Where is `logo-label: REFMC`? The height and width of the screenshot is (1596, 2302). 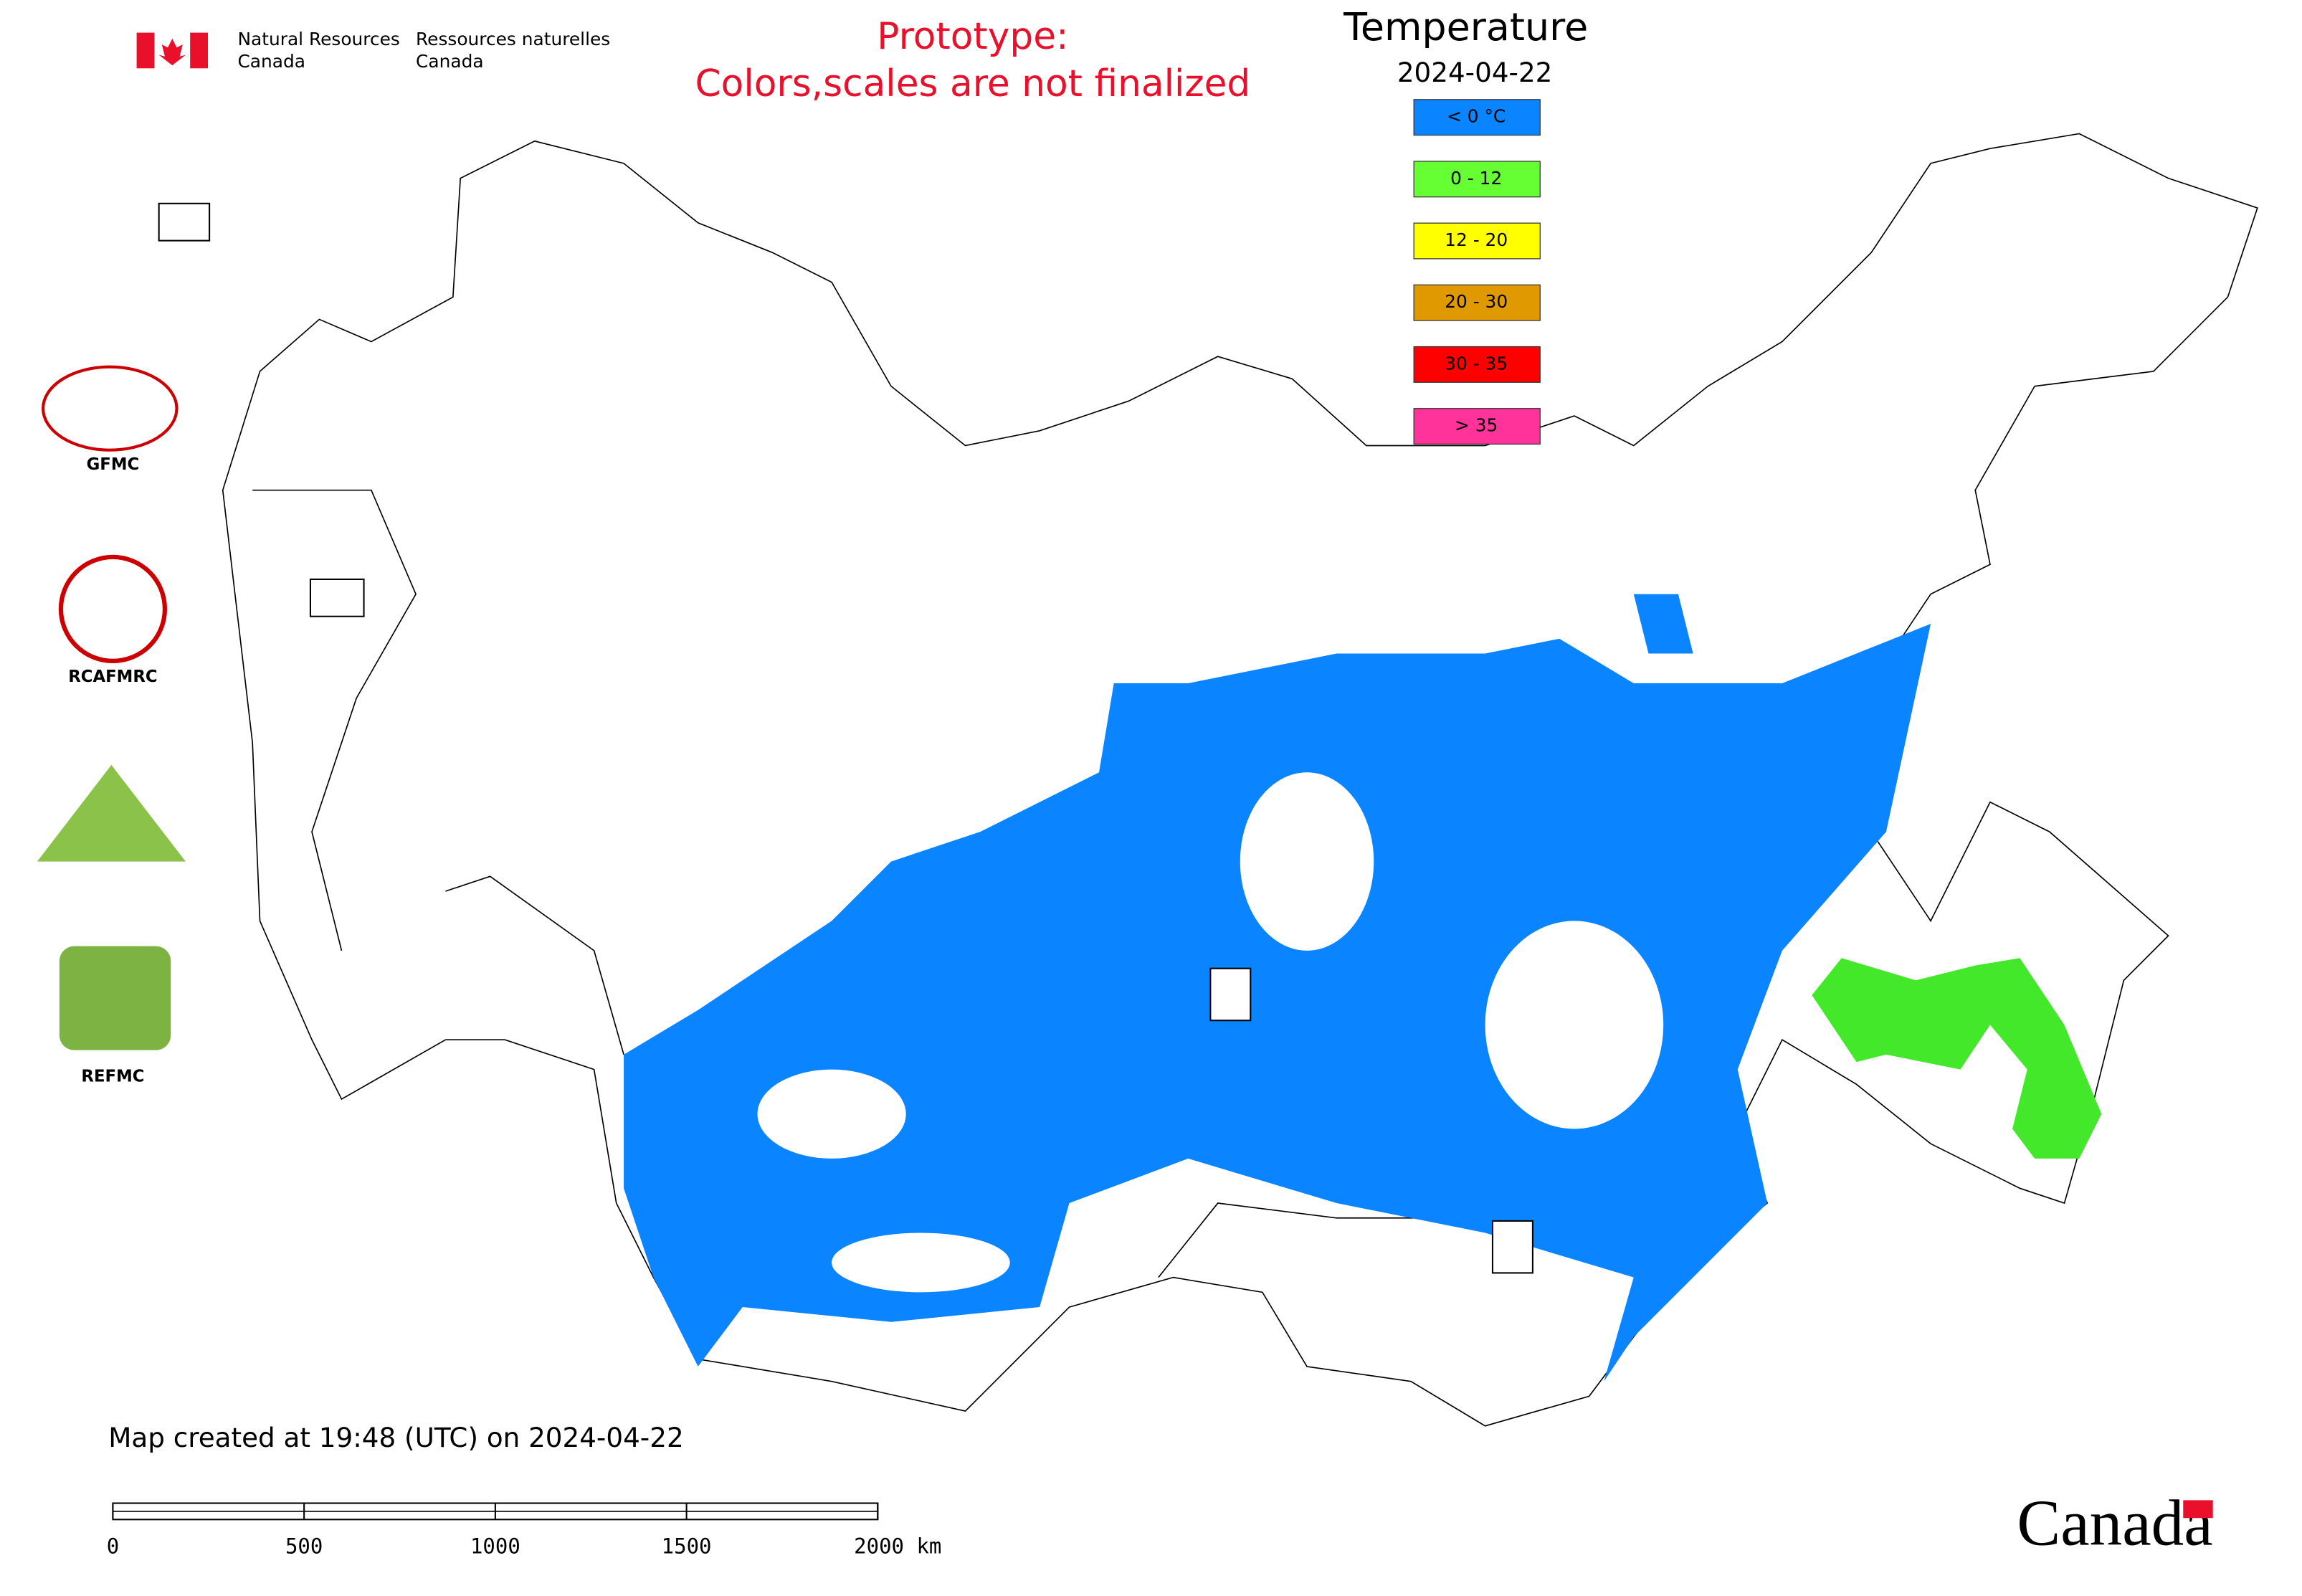
logo-label: REFMC is located at coordinates (113, 1076).